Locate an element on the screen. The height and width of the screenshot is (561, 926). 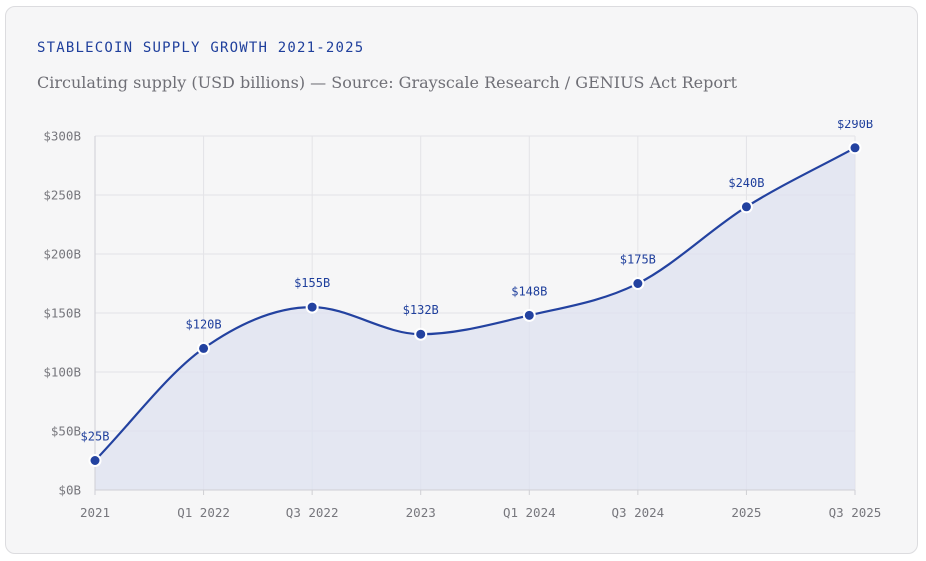
x-tick-label: 2023 is located at coordinates (421, 512).